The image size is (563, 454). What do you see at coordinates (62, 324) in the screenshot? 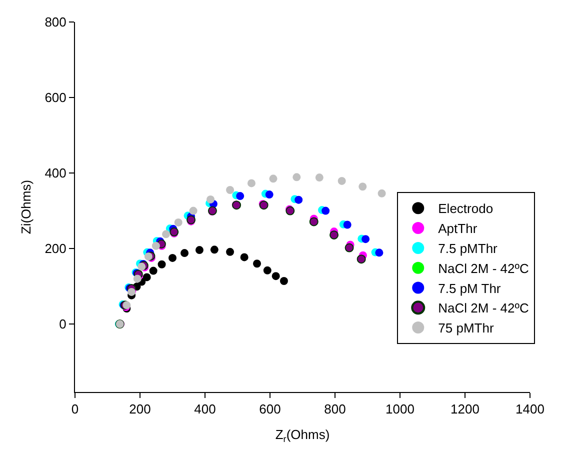
I see `y-tick-label: 0` at bounding box center [62, 324].